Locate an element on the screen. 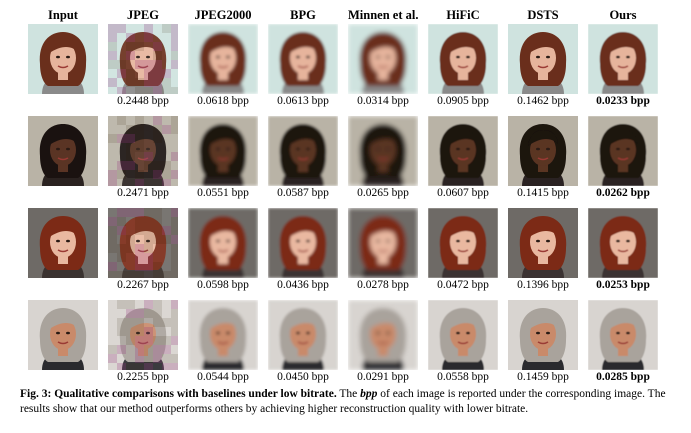  cell-row2-col3: 0.0551 bpp is located at coordinates (223, 159).